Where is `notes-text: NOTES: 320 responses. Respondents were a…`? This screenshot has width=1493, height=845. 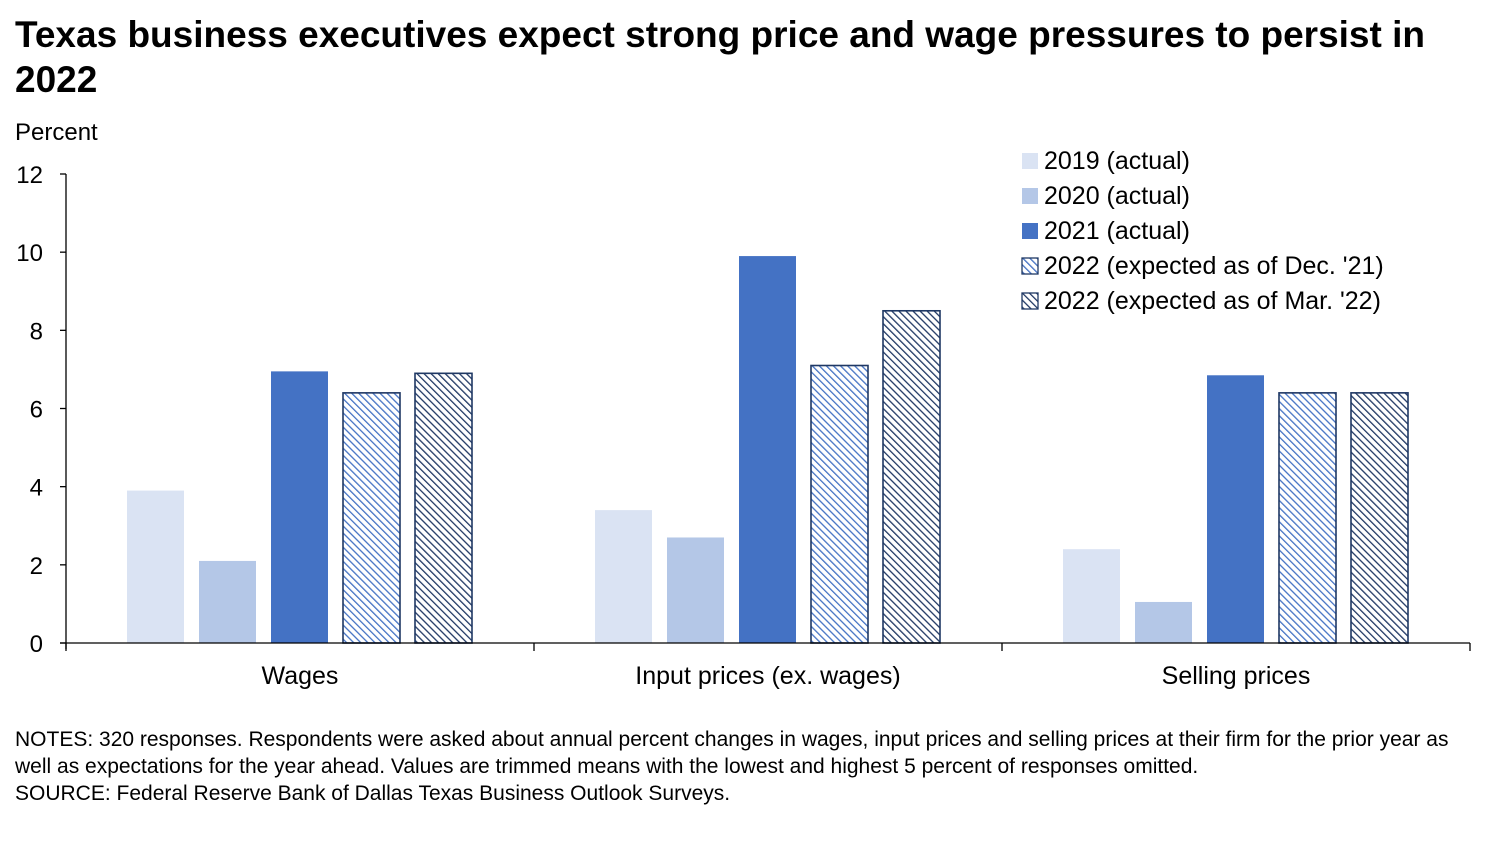
notes-text: NOTES: 320 responses. Respondents were a… is located at coordinates (732, 753).